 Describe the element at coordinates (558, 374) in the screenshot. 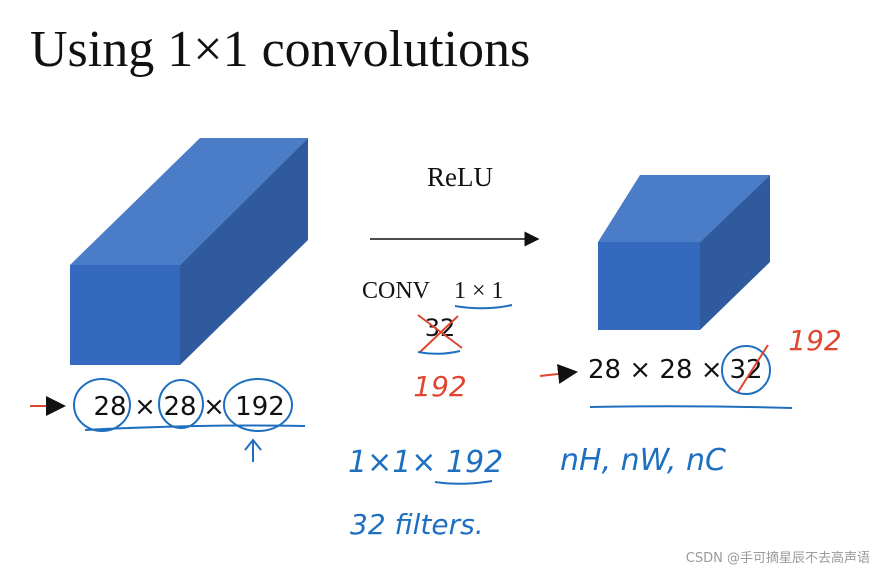

I see `red-arrow` at that location.